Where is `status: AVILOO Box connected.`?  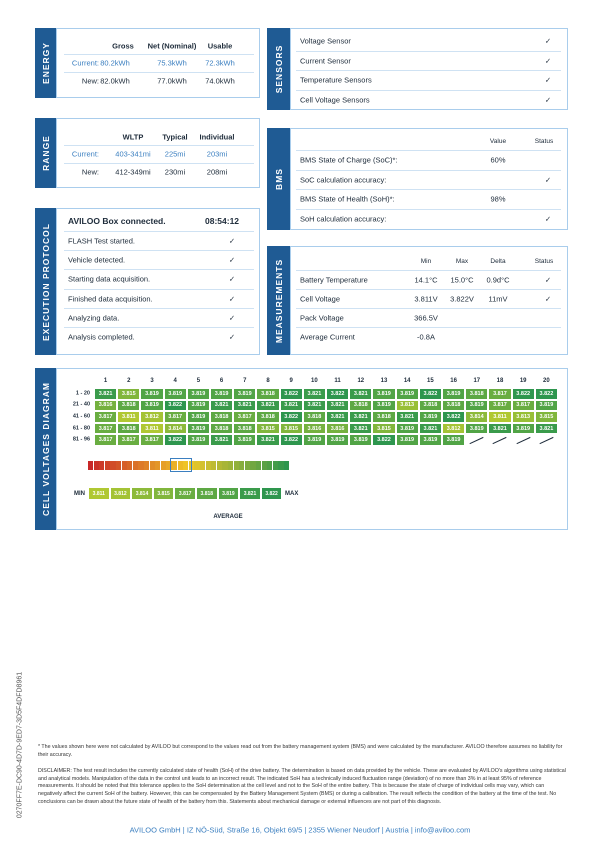 status: AVILOO Box connected. is located at coordinates (117, 220).